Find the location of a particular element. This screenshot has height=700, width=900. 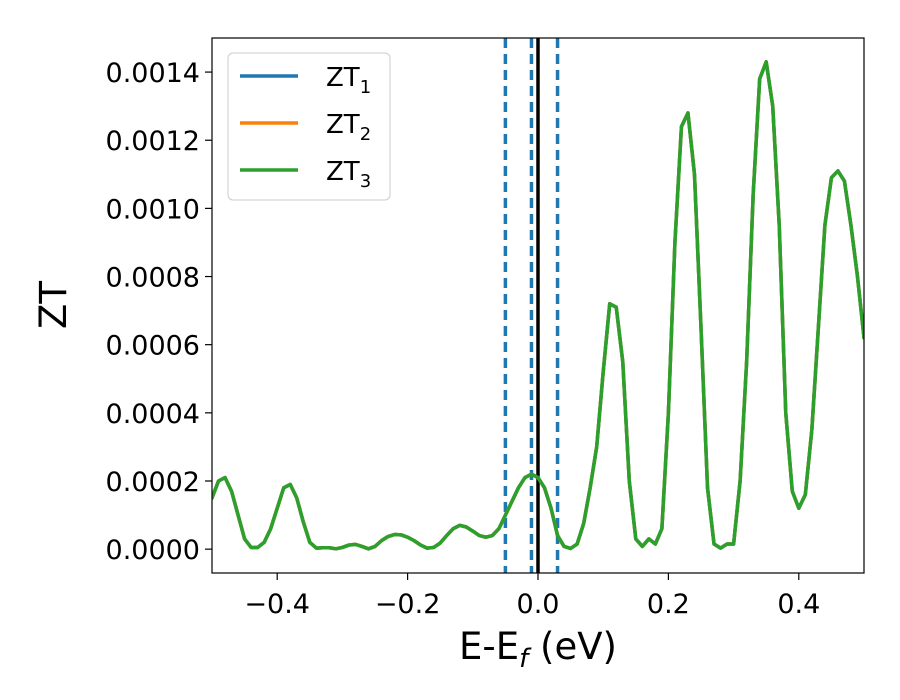

legend-label-zt3-main: ZT is located at coordinates (343, 172).